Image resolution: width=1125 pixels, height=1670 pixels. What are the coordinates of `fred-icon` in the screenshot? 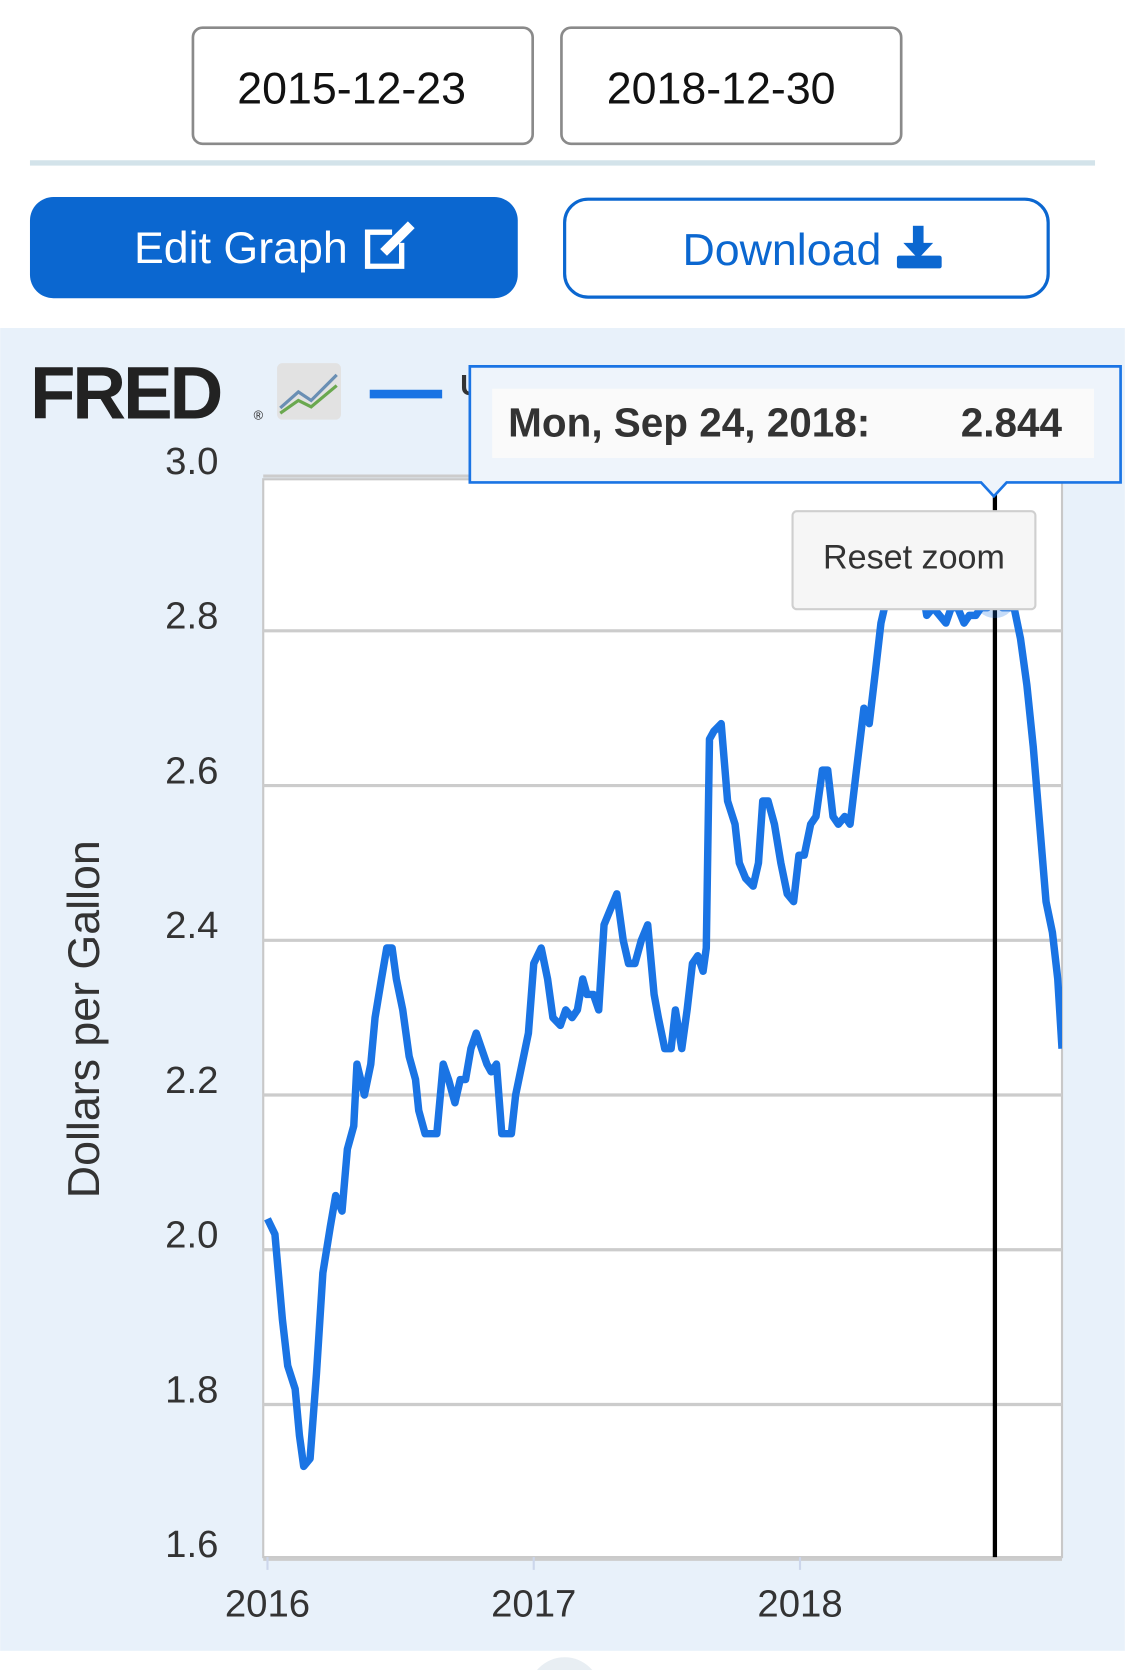 It's located at (309, 391).